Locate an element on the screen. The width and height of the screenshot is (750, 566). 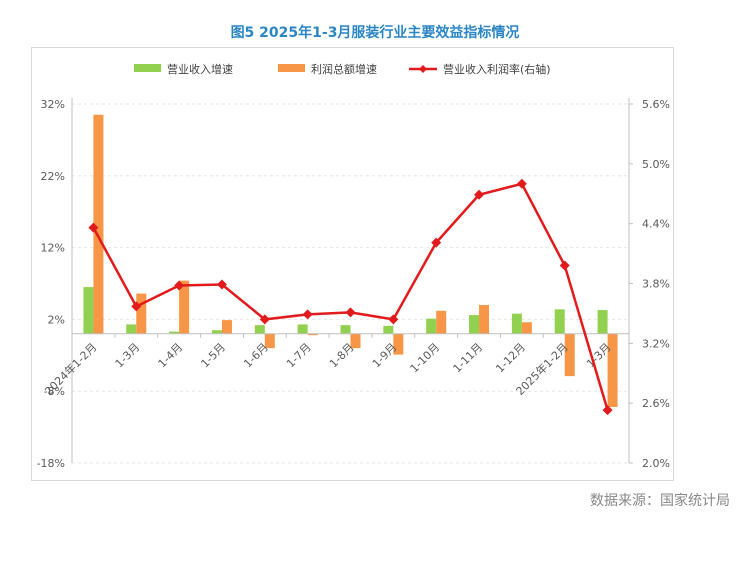
source-note: 数据来源：国家统计局 is located at coordinates (660, 501).